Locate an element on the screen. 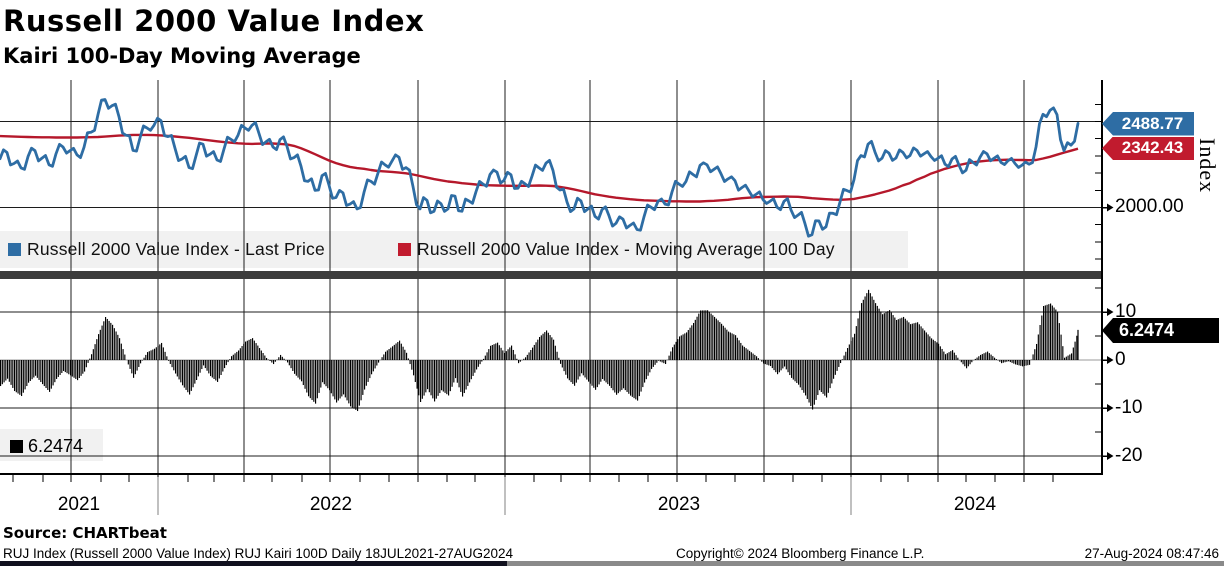 Image resolution: width=1224 pixels, height=566 pixels. moving-average-badge: 2342.43 is located at coordinates (1148, 148).